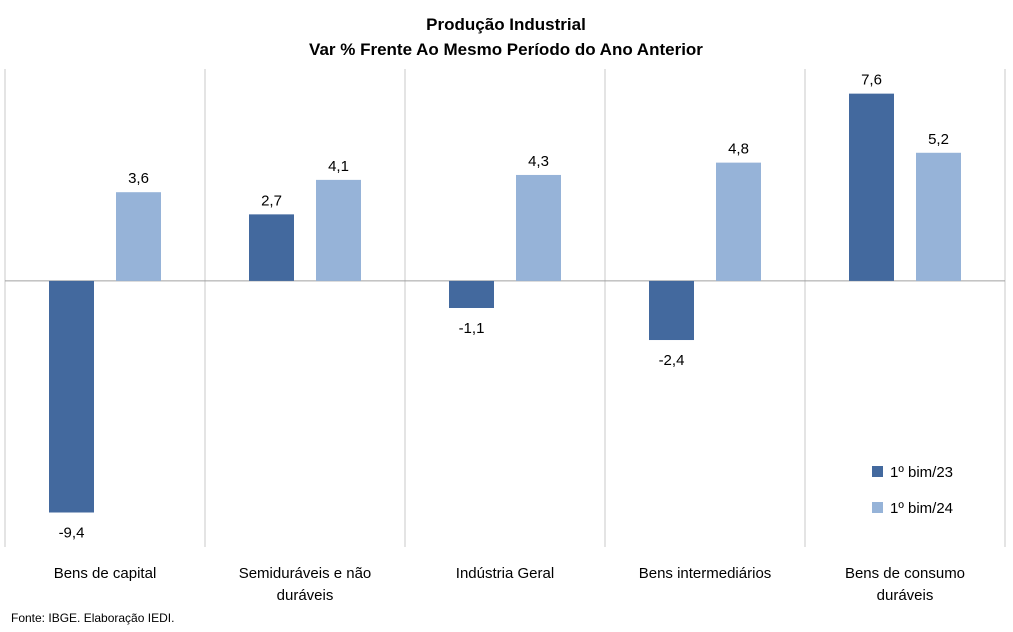  What do you see at coordinates (921, 508) in the screenshot?
I see `legend-label: 1º bim/24` at bounding box center [921, 508].